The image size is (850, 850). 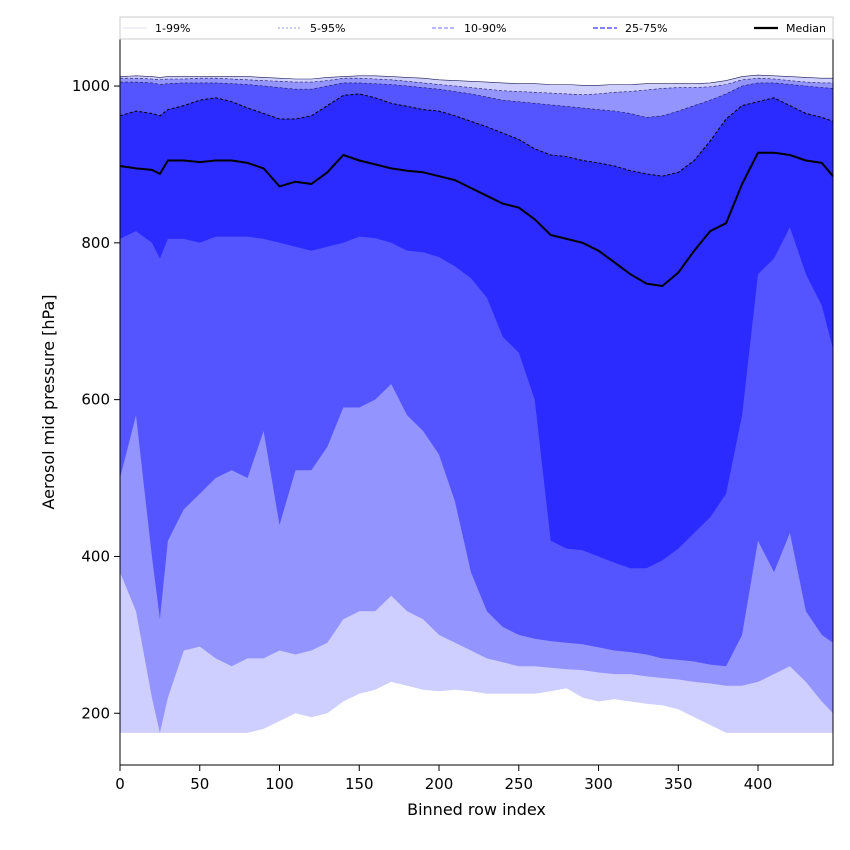 I want to click on y-tick-label: 400, so click(x=95, y=556).